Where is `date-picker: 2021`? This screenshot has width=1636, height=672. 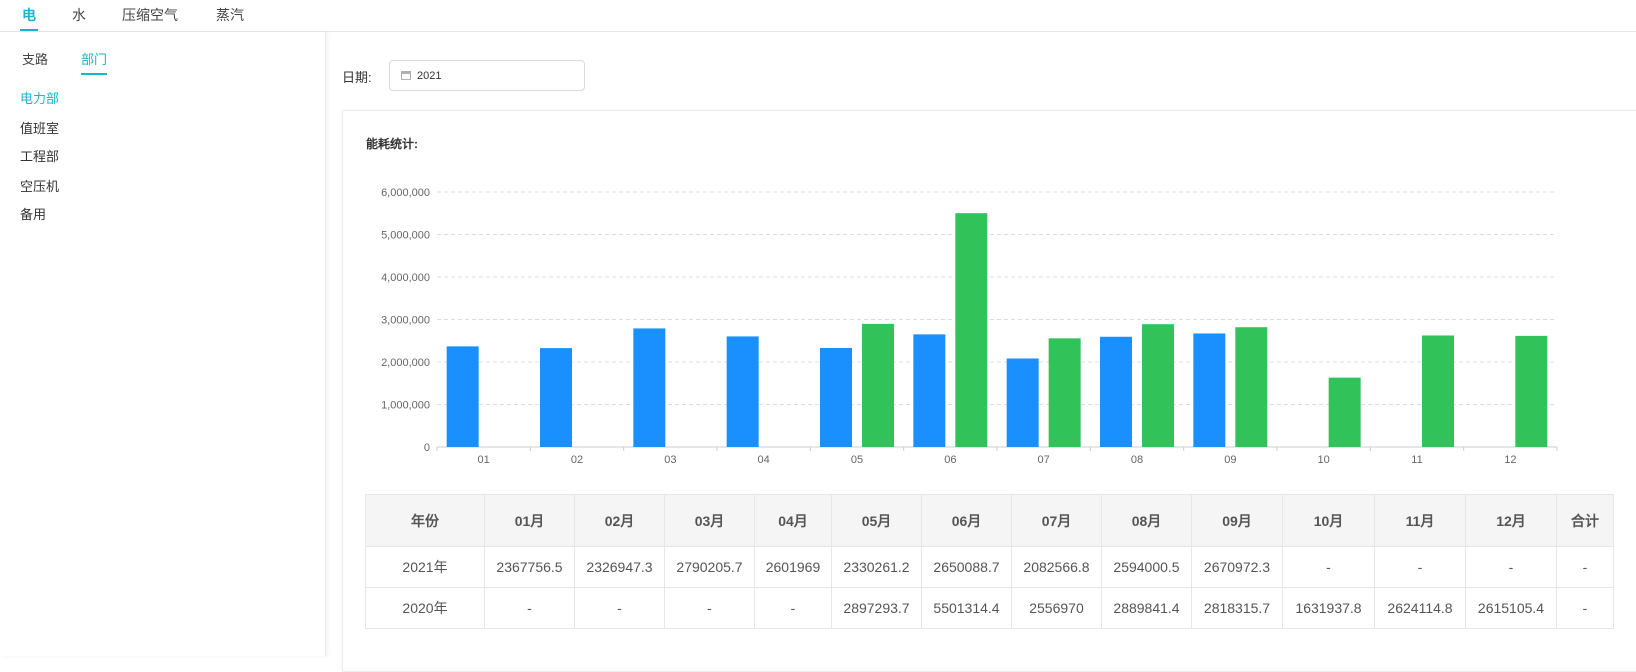
date-picker: 2021 is located at coordinates (487, 75).